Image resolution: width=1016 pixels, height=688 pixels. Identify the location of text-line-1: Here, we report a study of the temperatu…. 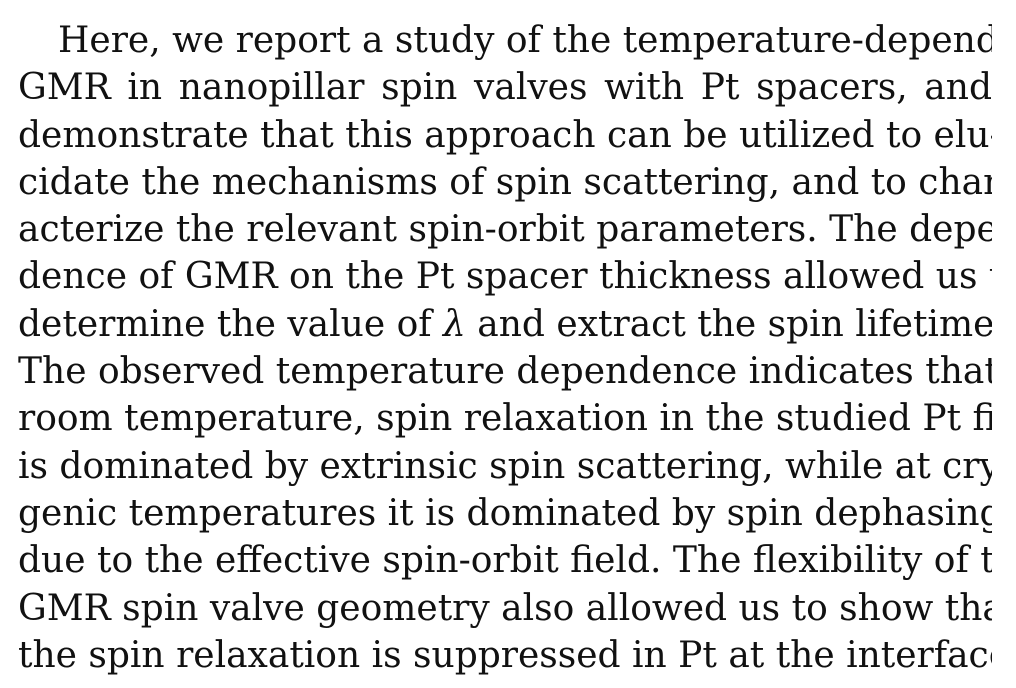
(525, 40).